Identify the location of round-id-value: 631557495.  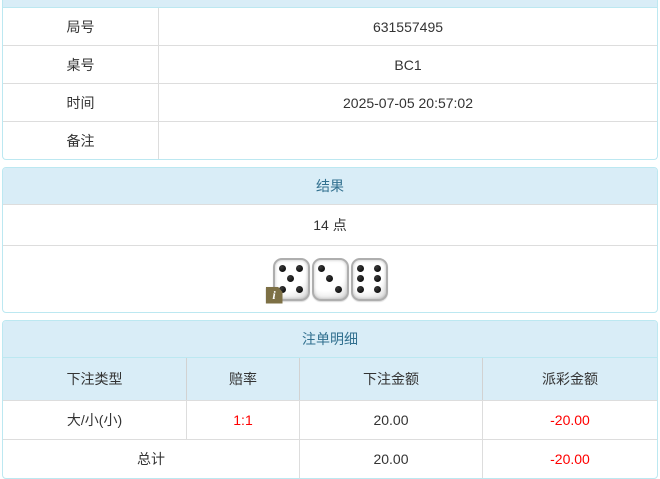
(408, 26).